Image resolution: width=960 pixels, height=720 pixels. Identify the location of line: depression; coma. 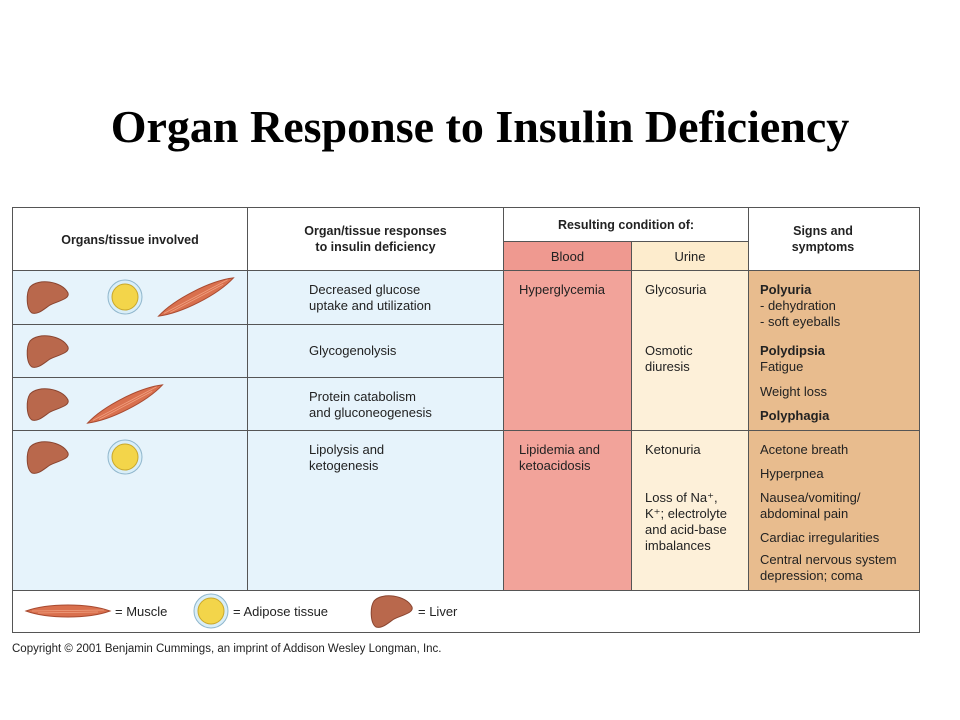
(811, 575).